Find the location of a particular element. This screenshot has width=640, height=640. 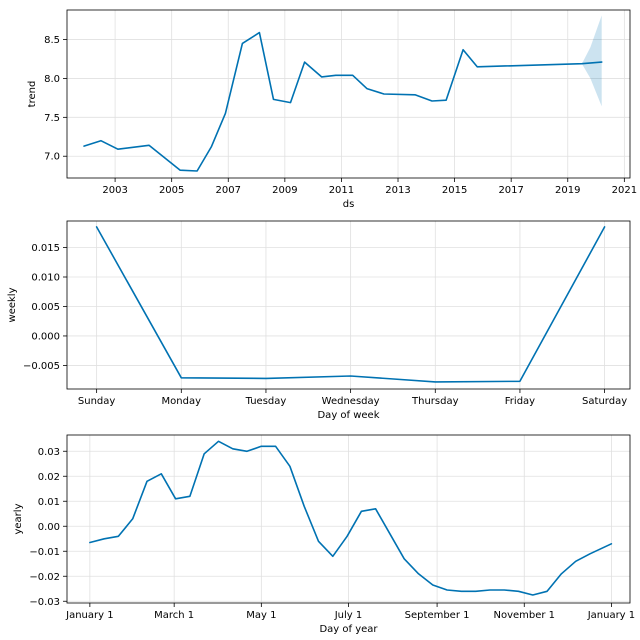

trend-x-tick-label: 2015 is located at coordinates (454, 190).